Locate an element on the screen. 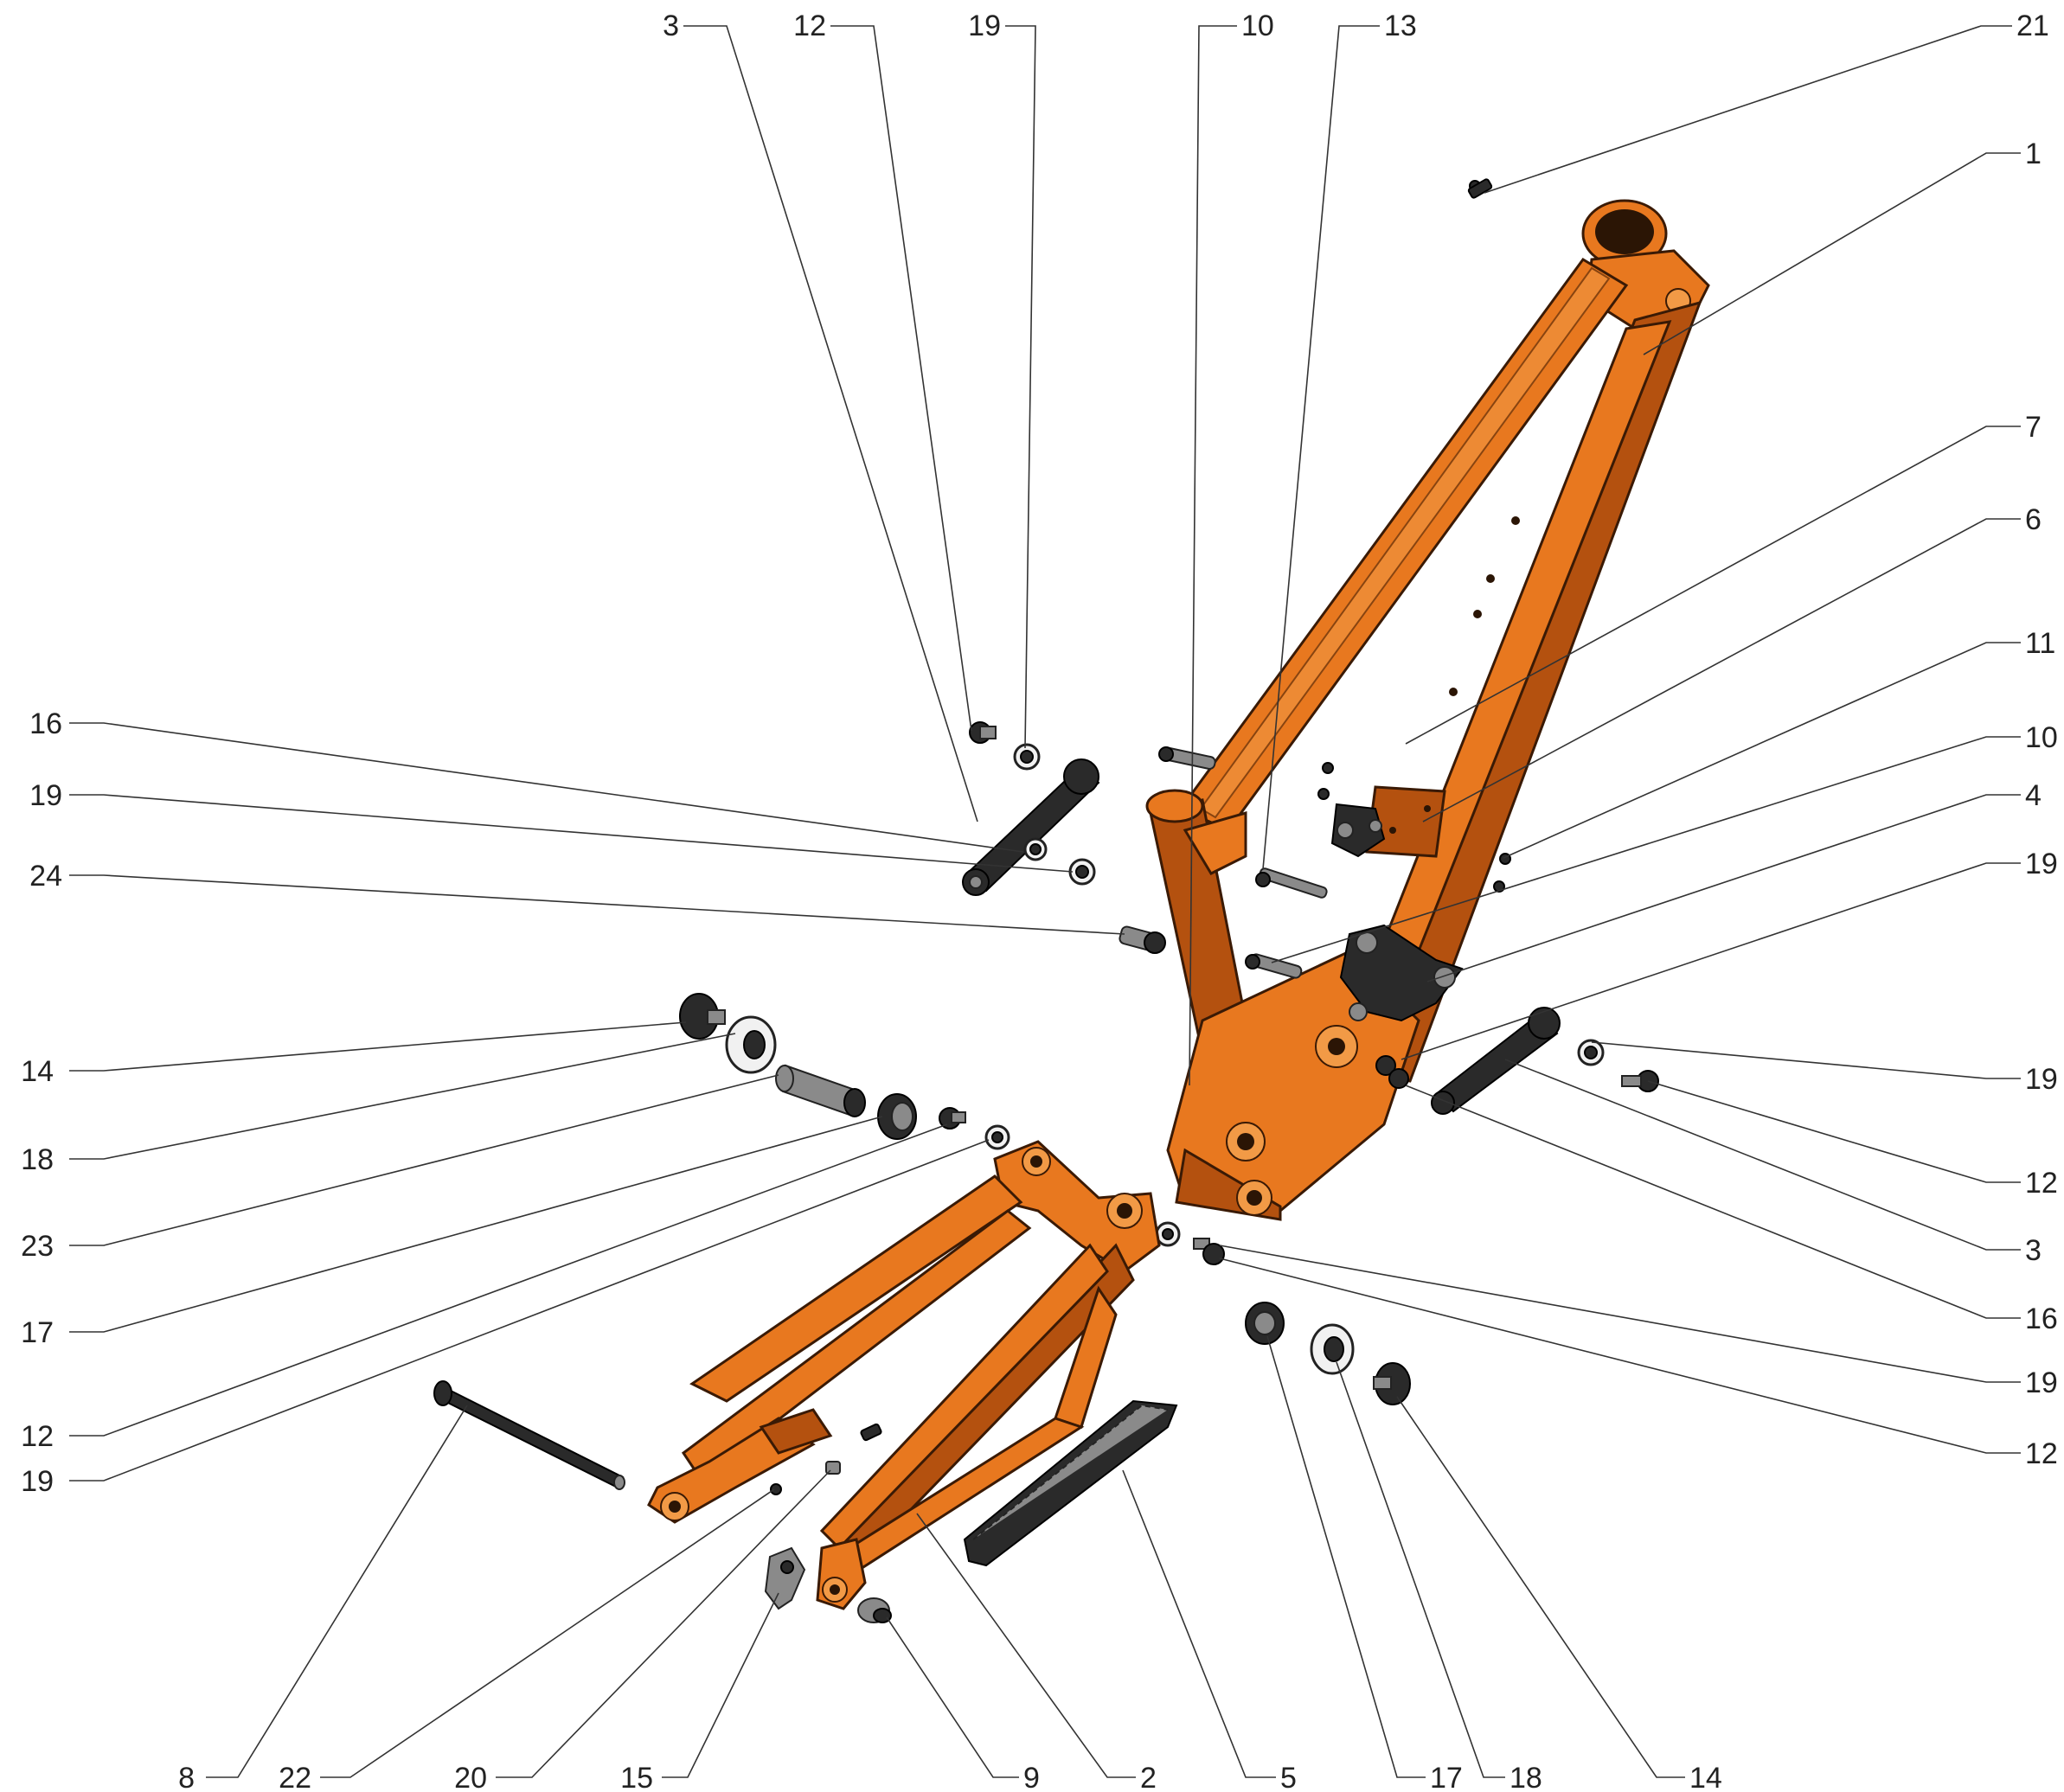 The height and width of the screenshot is (1792, 2064). callout-right-3: 3 is located at coordinates (2034, 1250).